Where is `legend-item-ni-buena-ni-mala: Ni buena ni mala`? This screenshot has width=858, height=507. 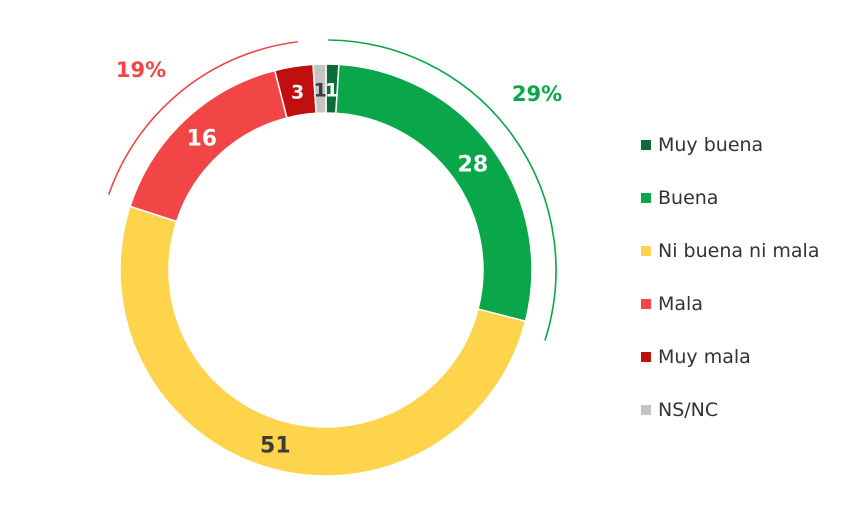
legend-item-ni-buena-ni-mala: Ni buena ni mala is located at coordinates (730, 250).